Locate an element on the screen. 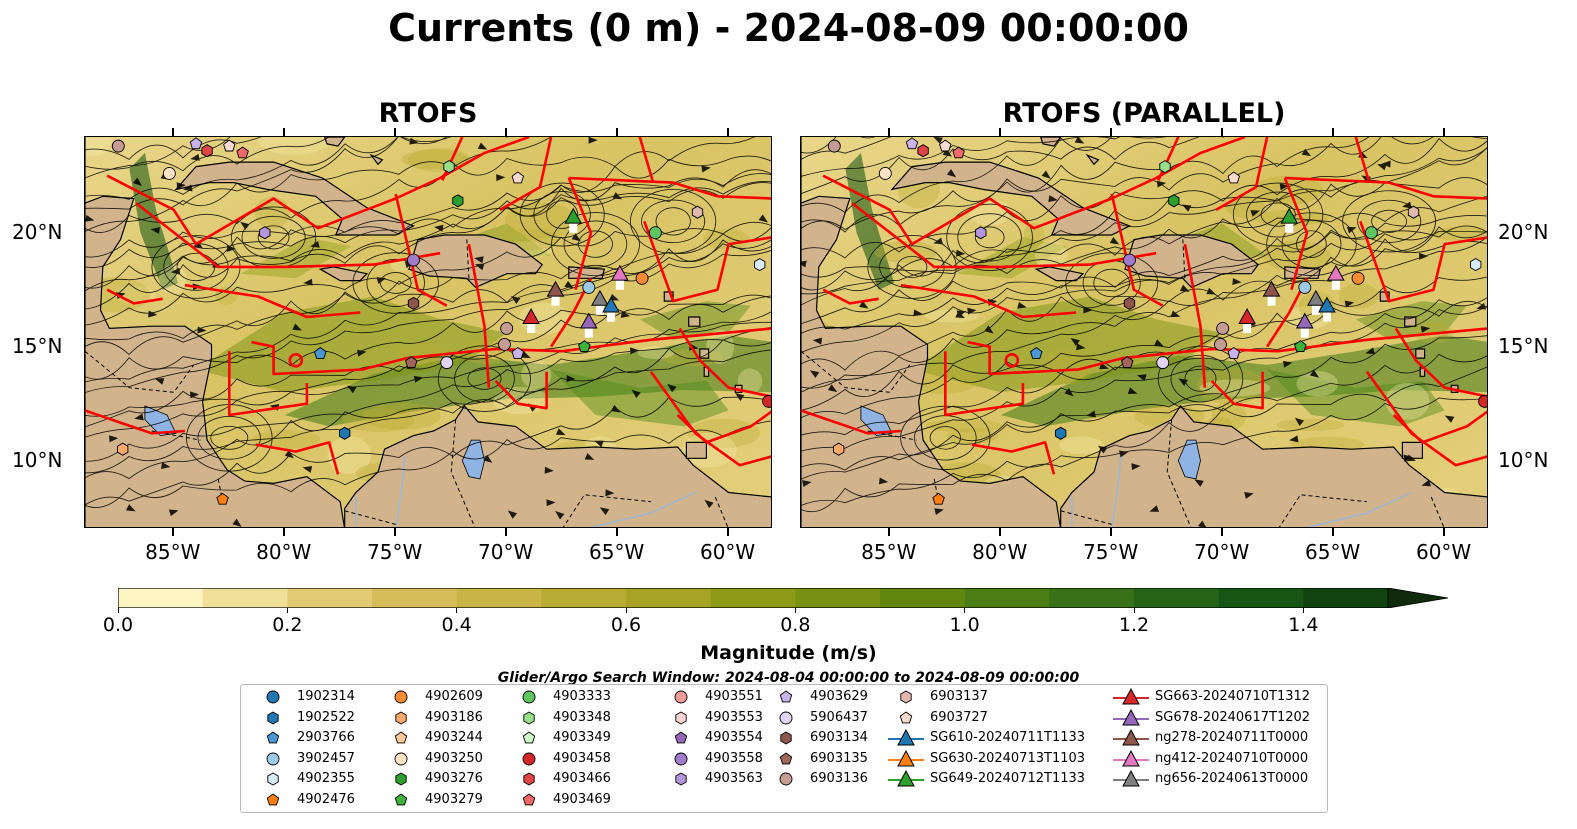 This screenshot has height=829, width=1577. colorbar-tick-label: 0.6 is located at coordinates (626, 625).